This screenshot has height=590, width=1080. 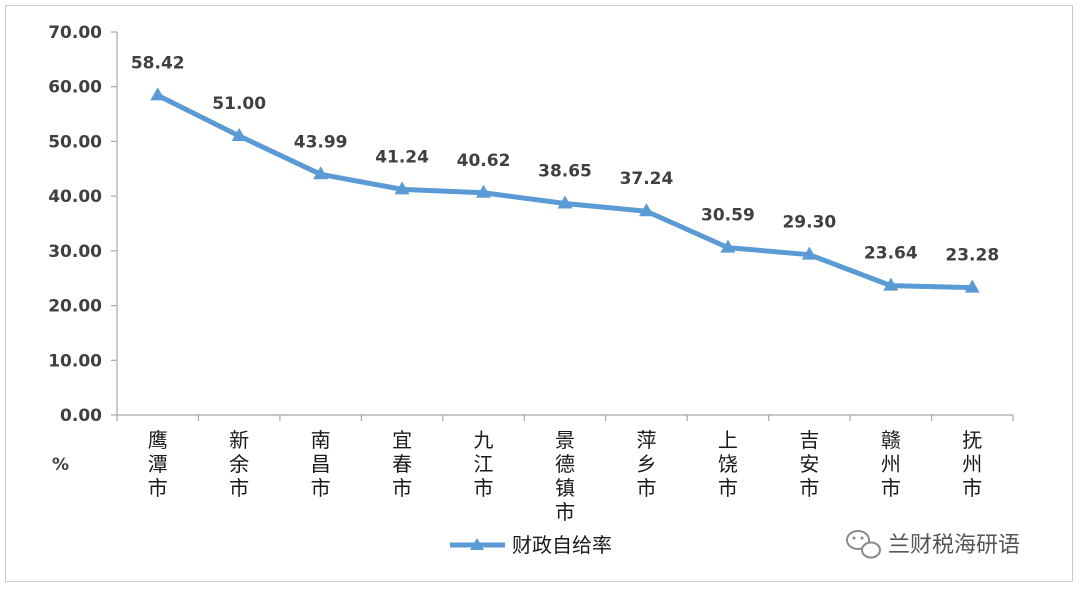 What do you see at coordinates (158, 464) in the screenshot?
I see `x-tick-label: 鹰潭市` at bounding box center [158, 464].